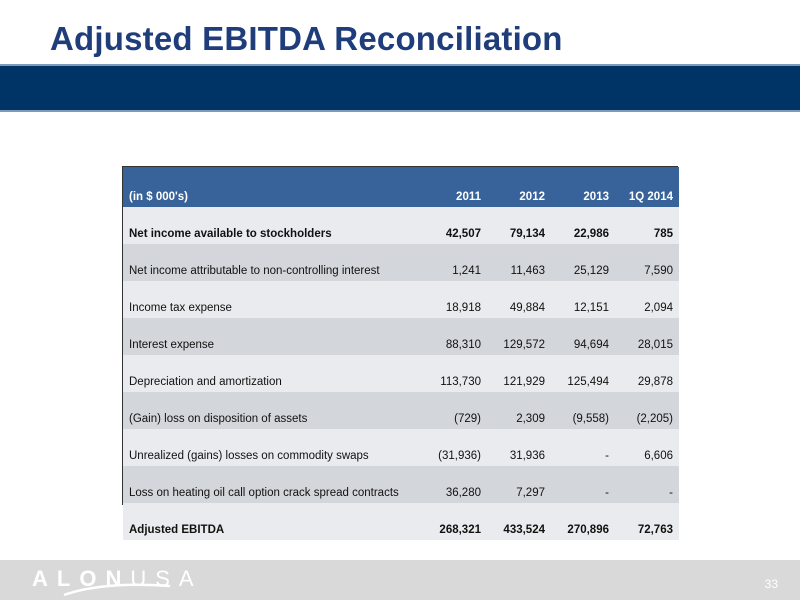  Describe the element at coordinates (647, 225) in the screenshot. I see `row-value: 785` at that location.